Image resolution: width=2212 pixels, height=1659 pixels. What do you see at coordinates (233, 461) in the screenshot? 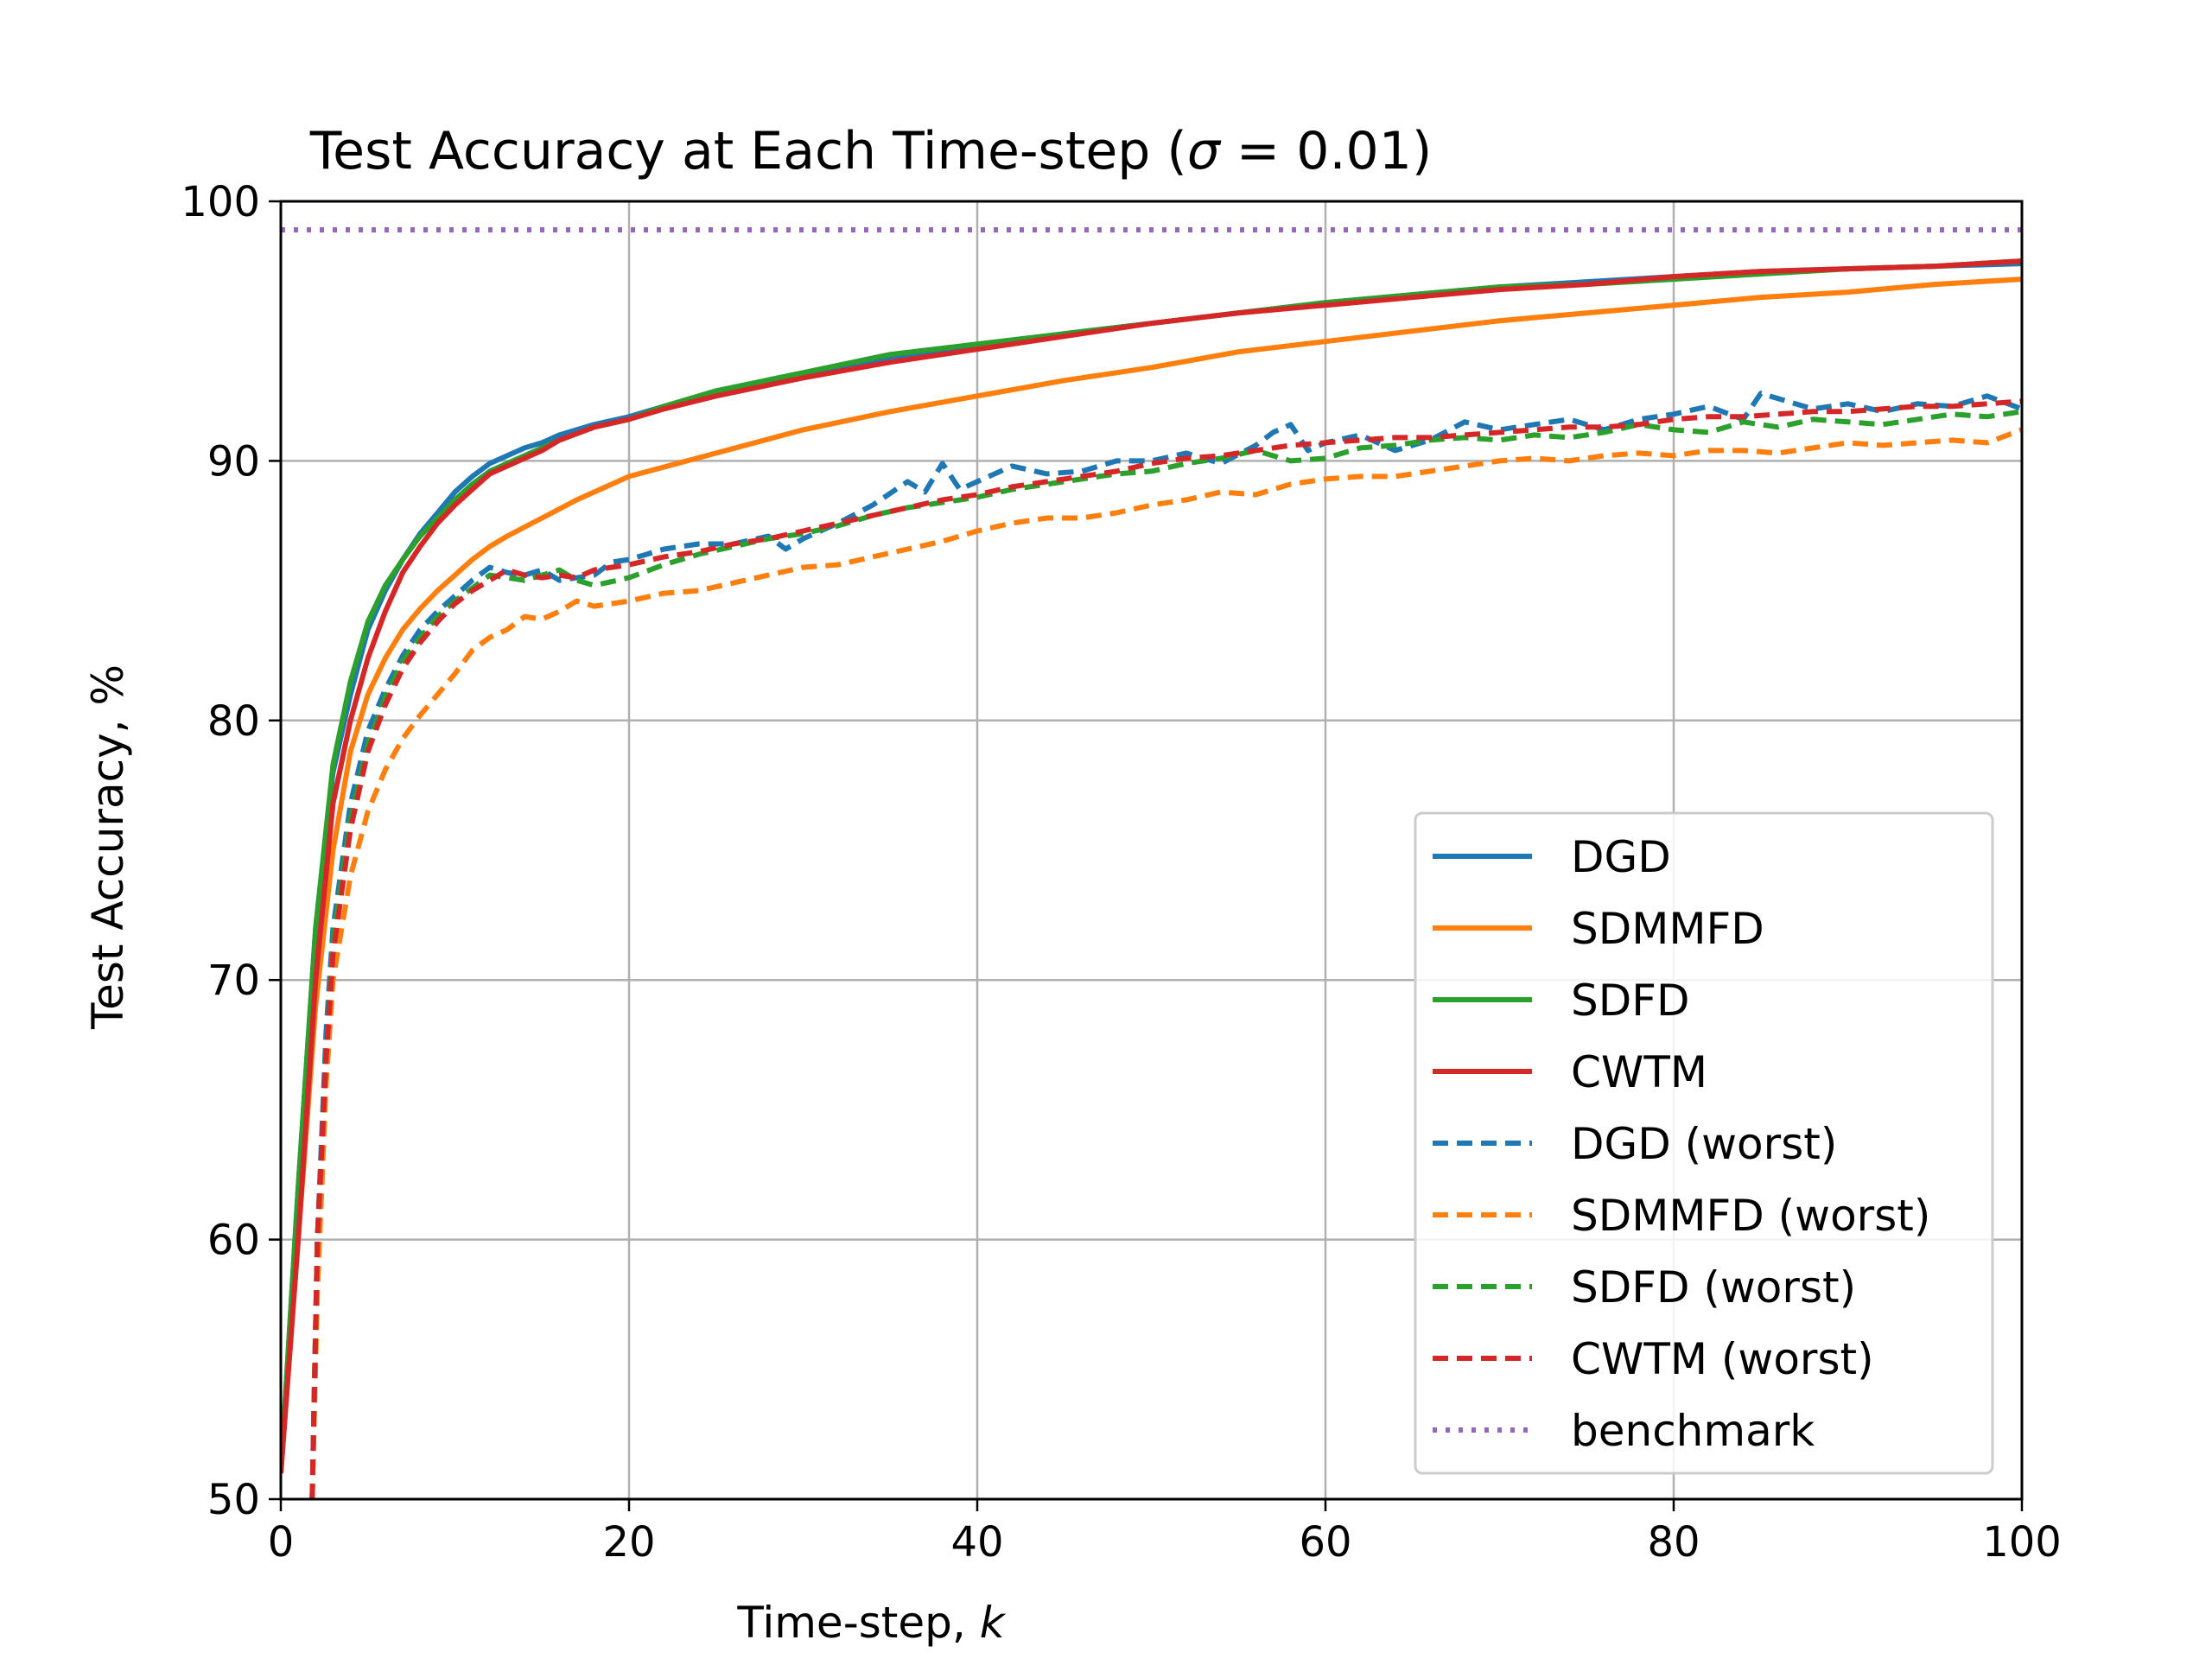
I see `y-tick-label: 90` at bounding box center [233, 461].